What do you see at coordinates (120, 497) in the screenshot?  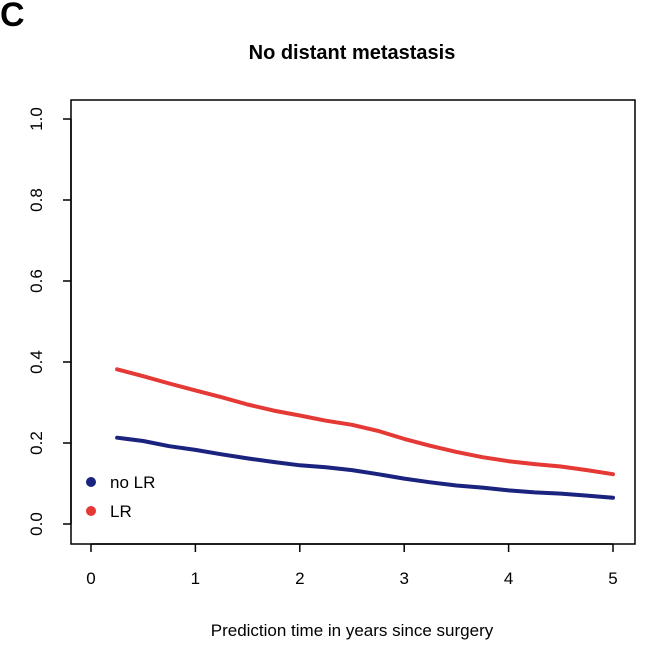 I see `legend: no LR LR` at bounding box center [120, 497].